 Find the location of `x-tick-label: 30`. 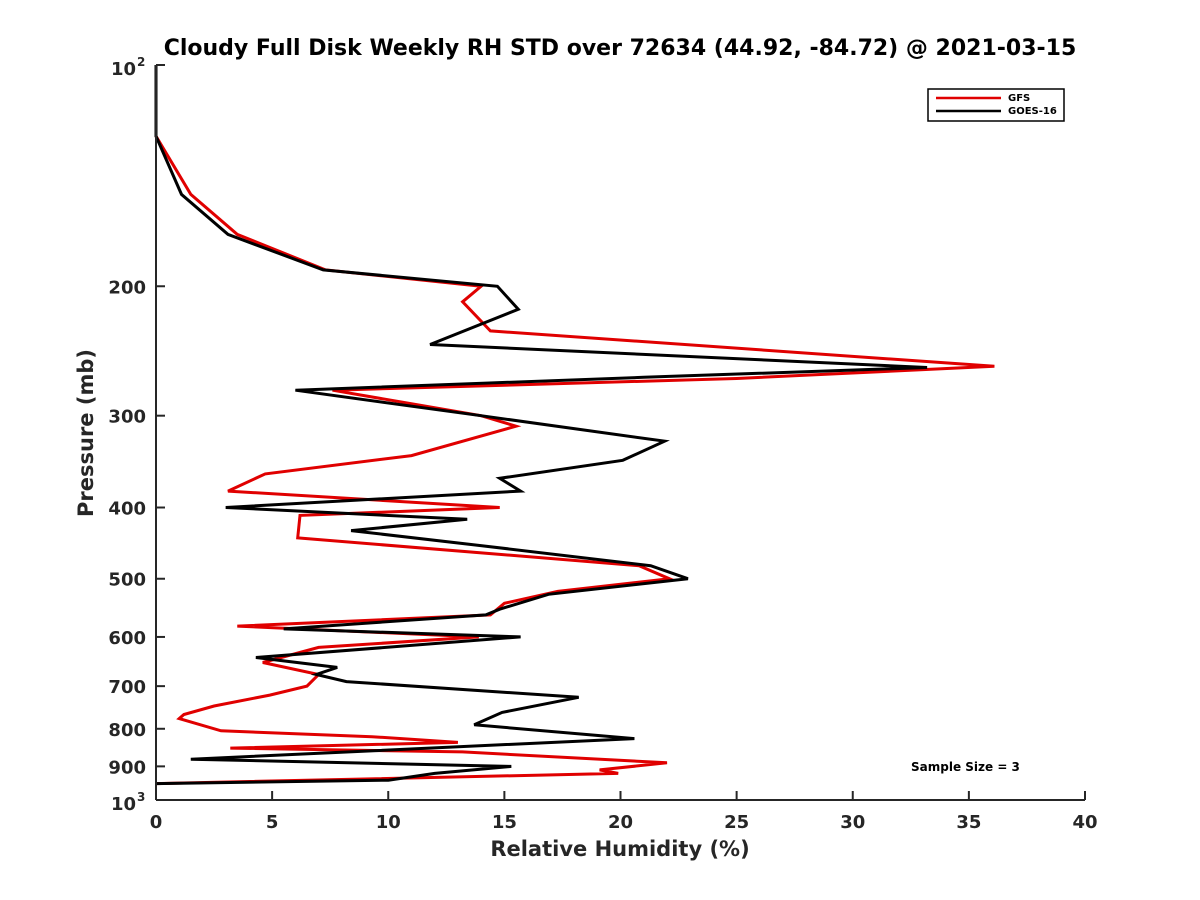

x-tick-label: 30 is located at coordinates (852, 822).